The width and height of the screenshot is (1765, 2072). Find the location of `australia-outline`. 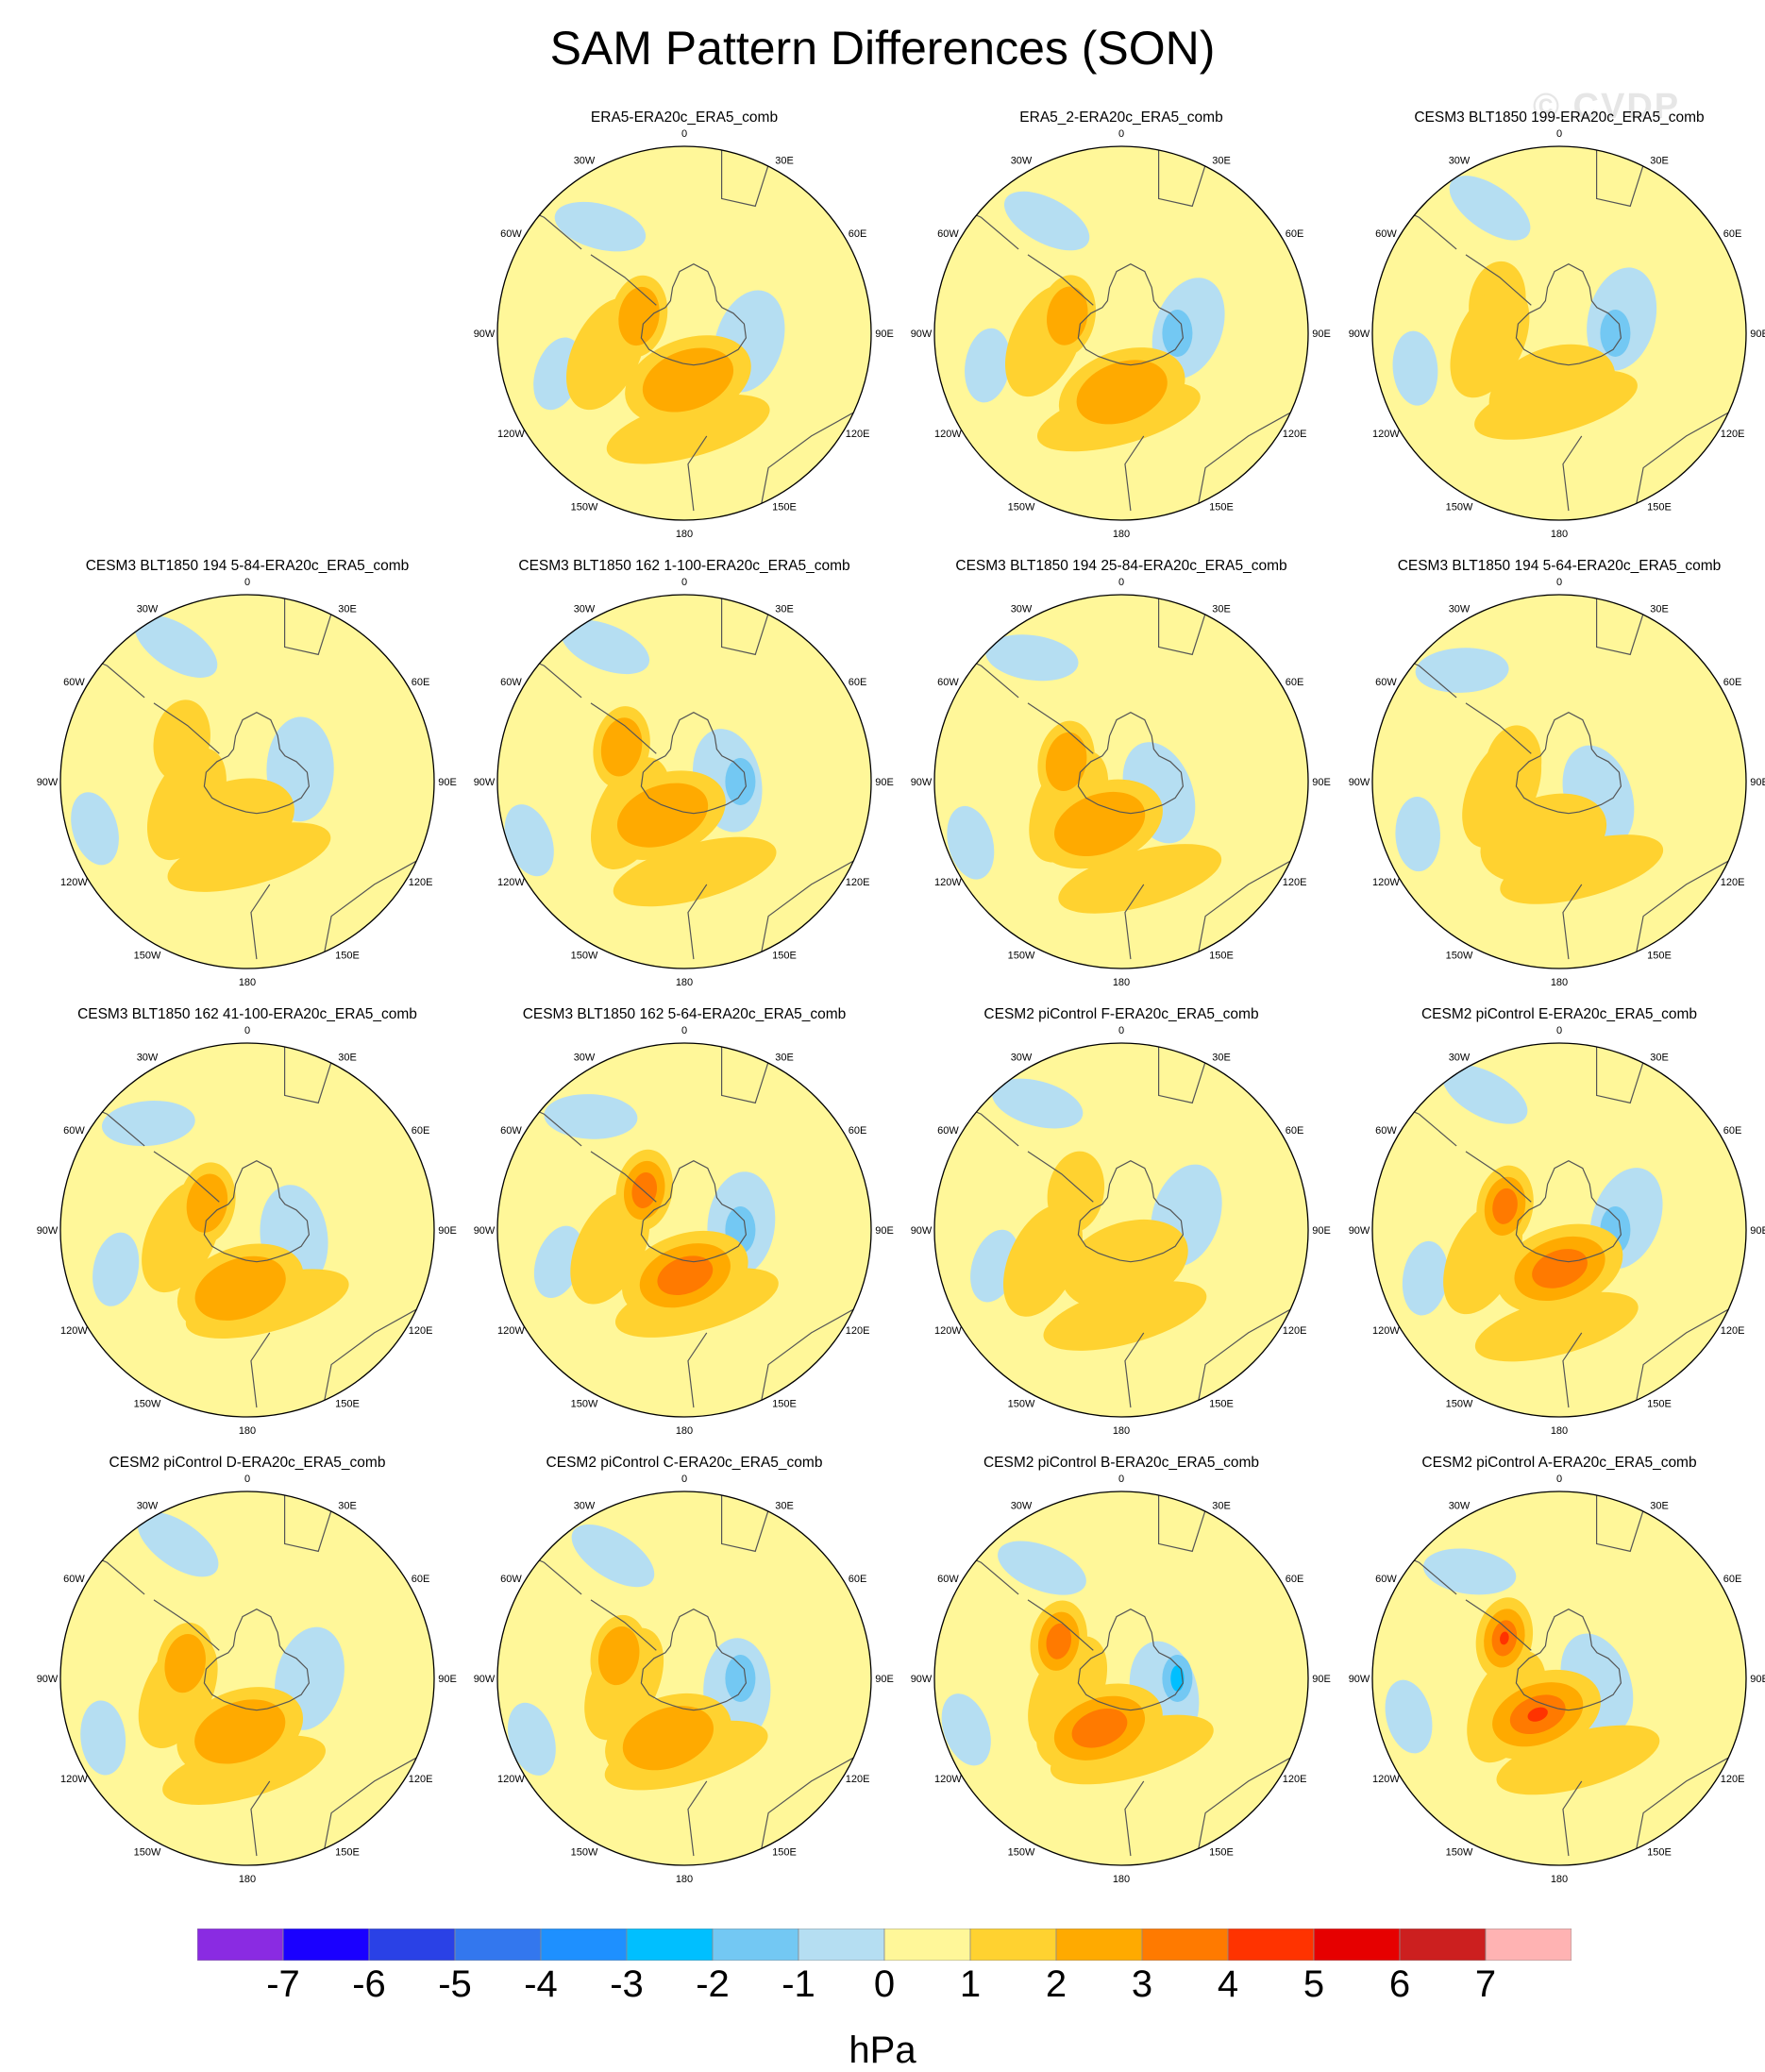

australia-outline is located at coordinates (811, 462).